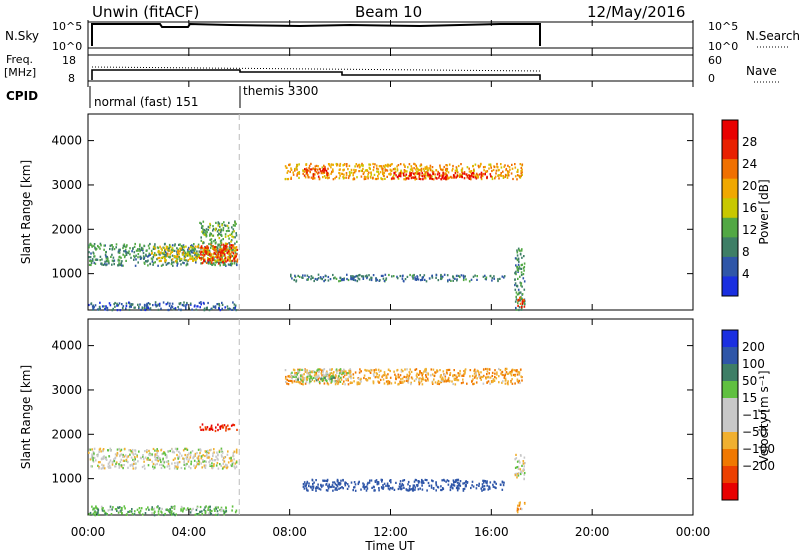  I want to click on freq-label-line1: Freq., so click(19, 59).